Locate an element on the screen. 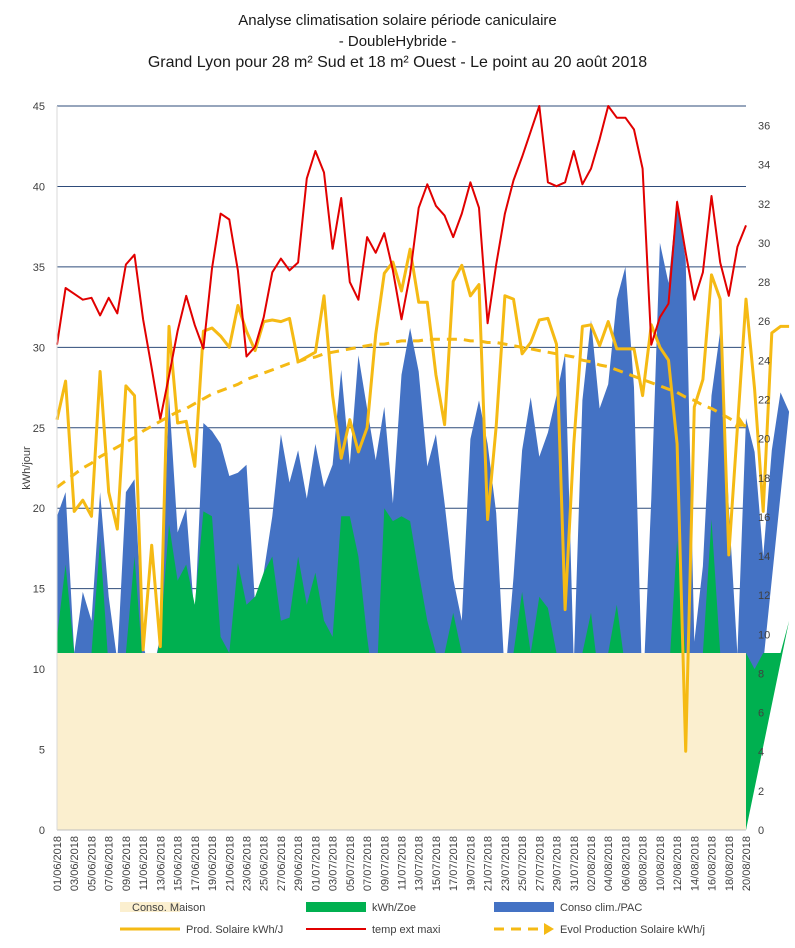 The image size is (795, 948). x-tick-label-40: 20/08/2018 is located at coordinates (747, 863).